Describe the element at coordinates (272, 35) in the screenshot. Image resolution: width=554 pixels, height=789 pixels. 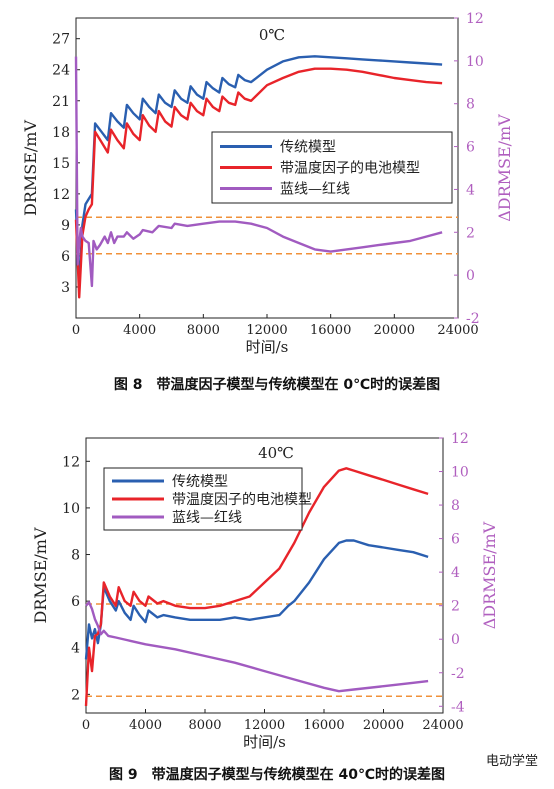
I see `temperature-annotation: 0℃` at that location.